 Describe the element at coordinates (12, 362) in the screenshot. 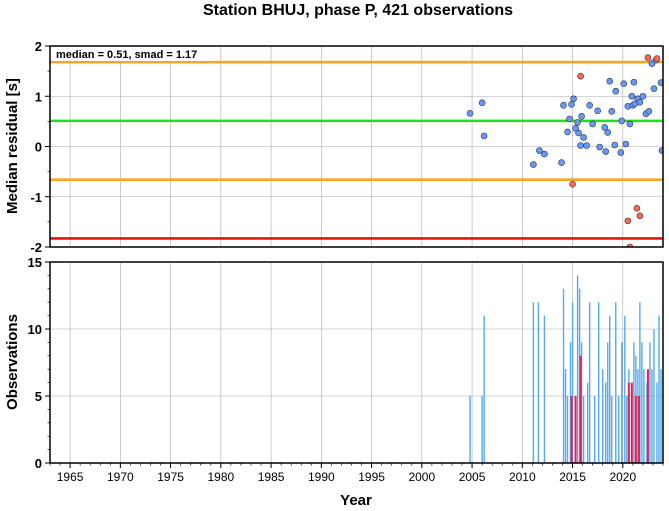

I see `observations-y-axis-label: Observations` at that location.